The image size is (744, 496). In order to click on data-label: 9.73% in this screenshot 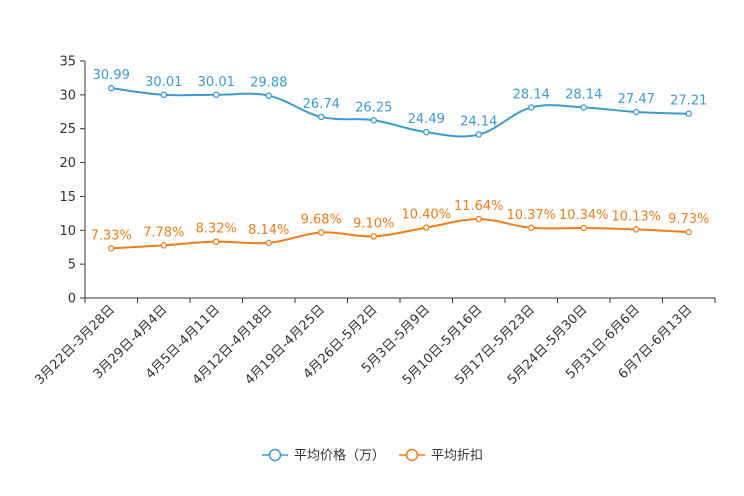, I will do `click(688, 219)`.